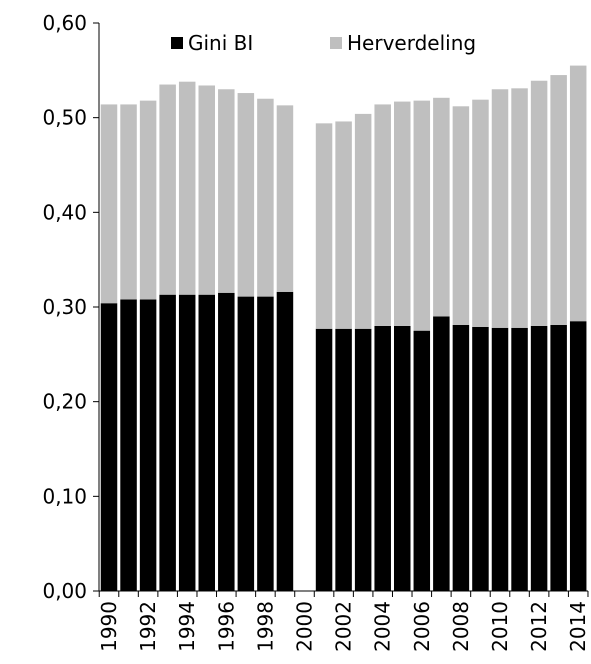 The image size is (591, 664). I want to click on legend-label-herverdeling: Herverdeling, so click(411, 43).